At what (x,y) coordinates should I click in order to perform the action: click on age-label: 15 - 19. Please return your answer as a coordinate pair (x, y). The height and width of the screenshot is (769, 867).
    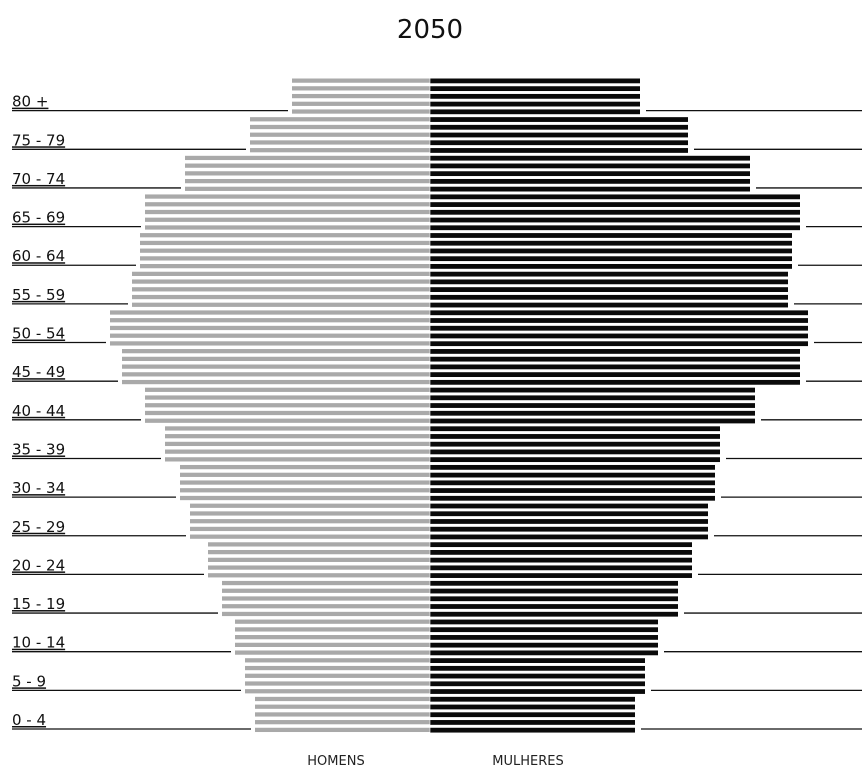
    Looking at the image, I should click on (38, 604).